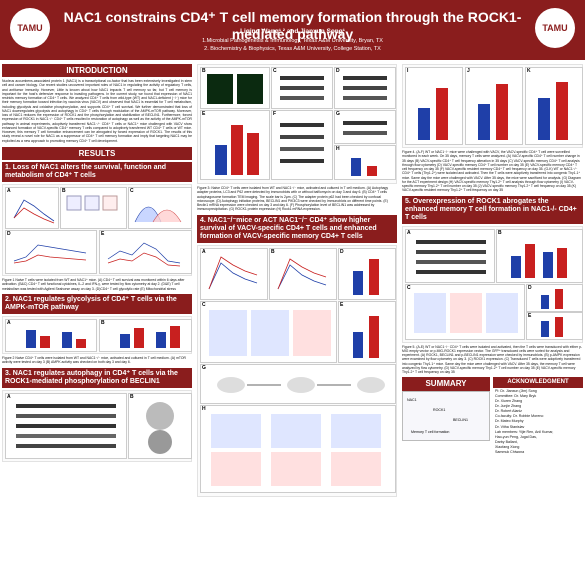  What do you see at coordinates (160, 208) in the screenshot?
I see `fig1-panel-c: C` at bounding box center [160, 208].